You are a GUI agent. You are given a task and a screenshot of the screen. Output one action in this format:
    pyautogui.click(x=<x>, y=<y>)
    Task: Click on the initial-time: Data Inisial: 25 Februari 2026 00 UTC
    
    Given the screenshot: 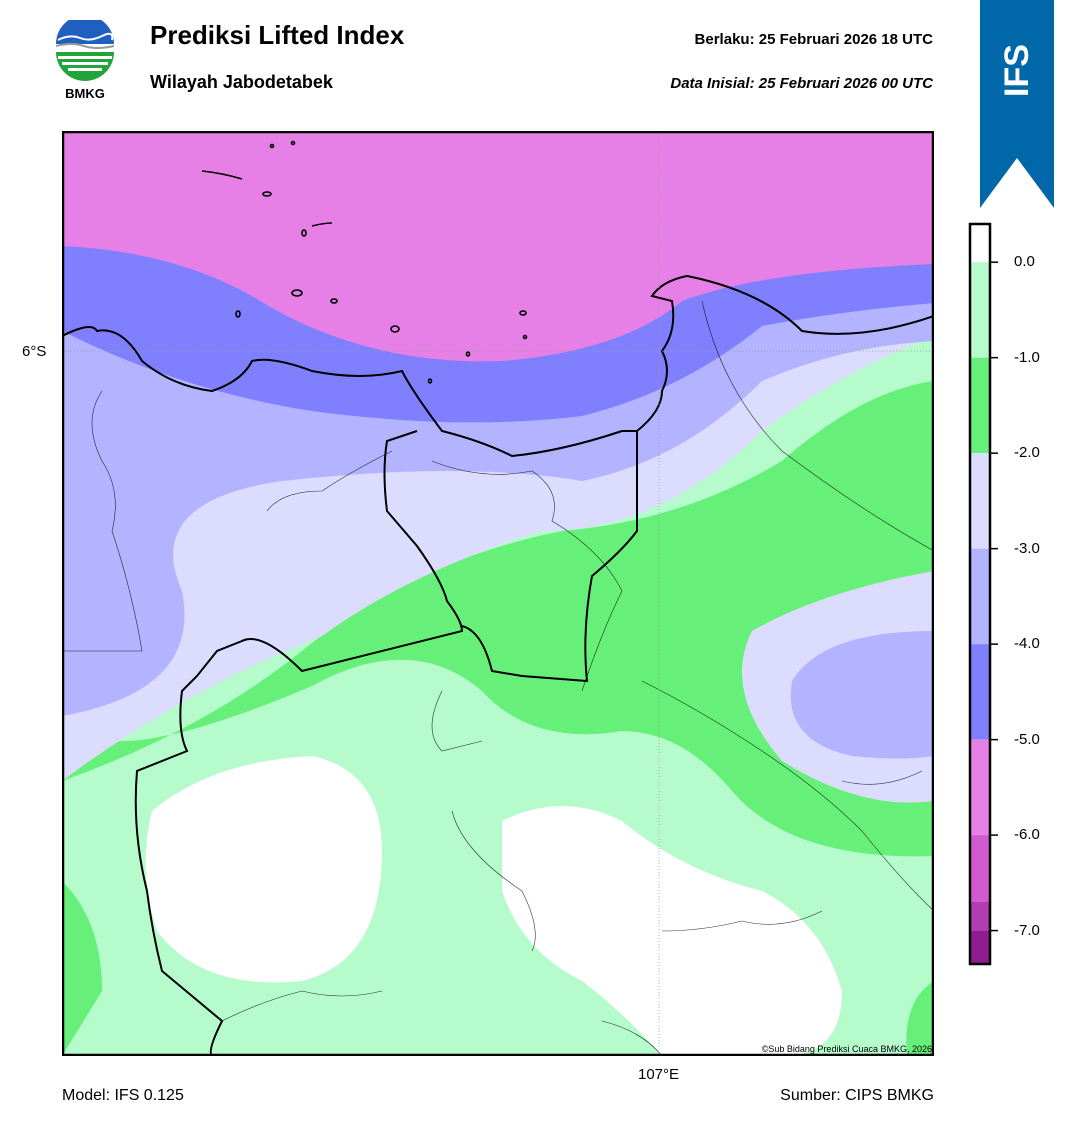 What is the action you would take?
    pyautogui.click(x=801, y=83)
    